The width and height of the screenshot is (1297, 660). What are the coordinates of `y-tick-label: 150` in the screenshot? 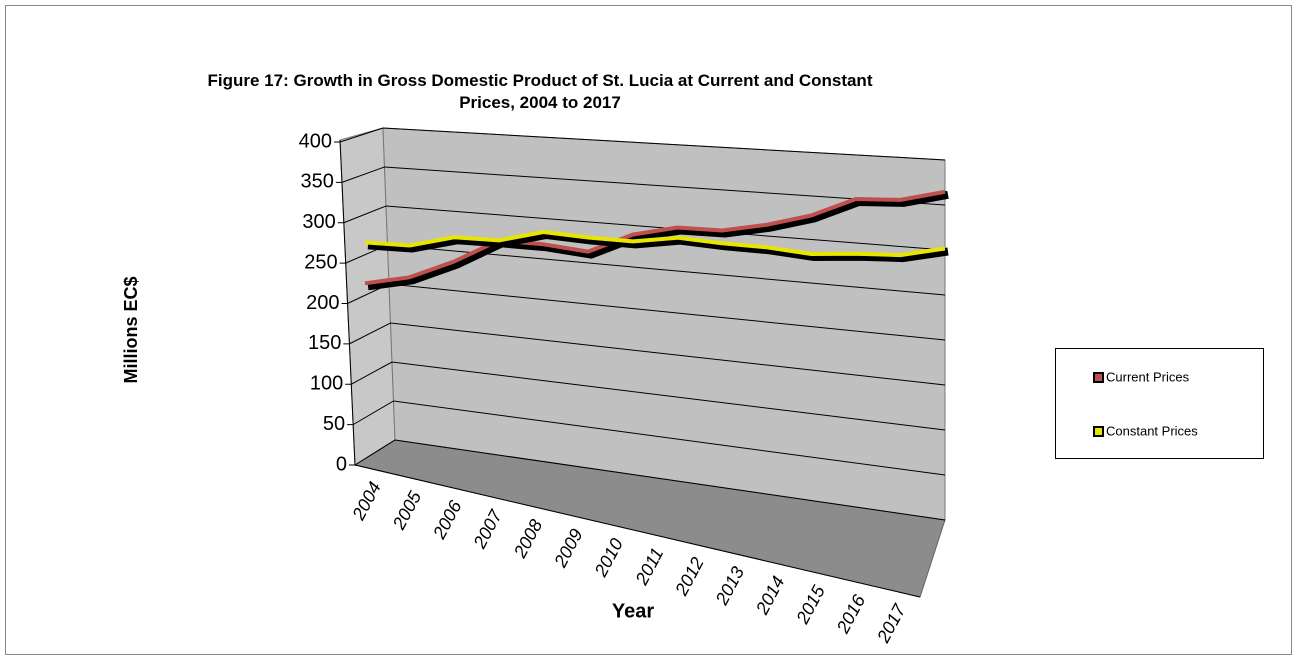 It's located at (324, 343).